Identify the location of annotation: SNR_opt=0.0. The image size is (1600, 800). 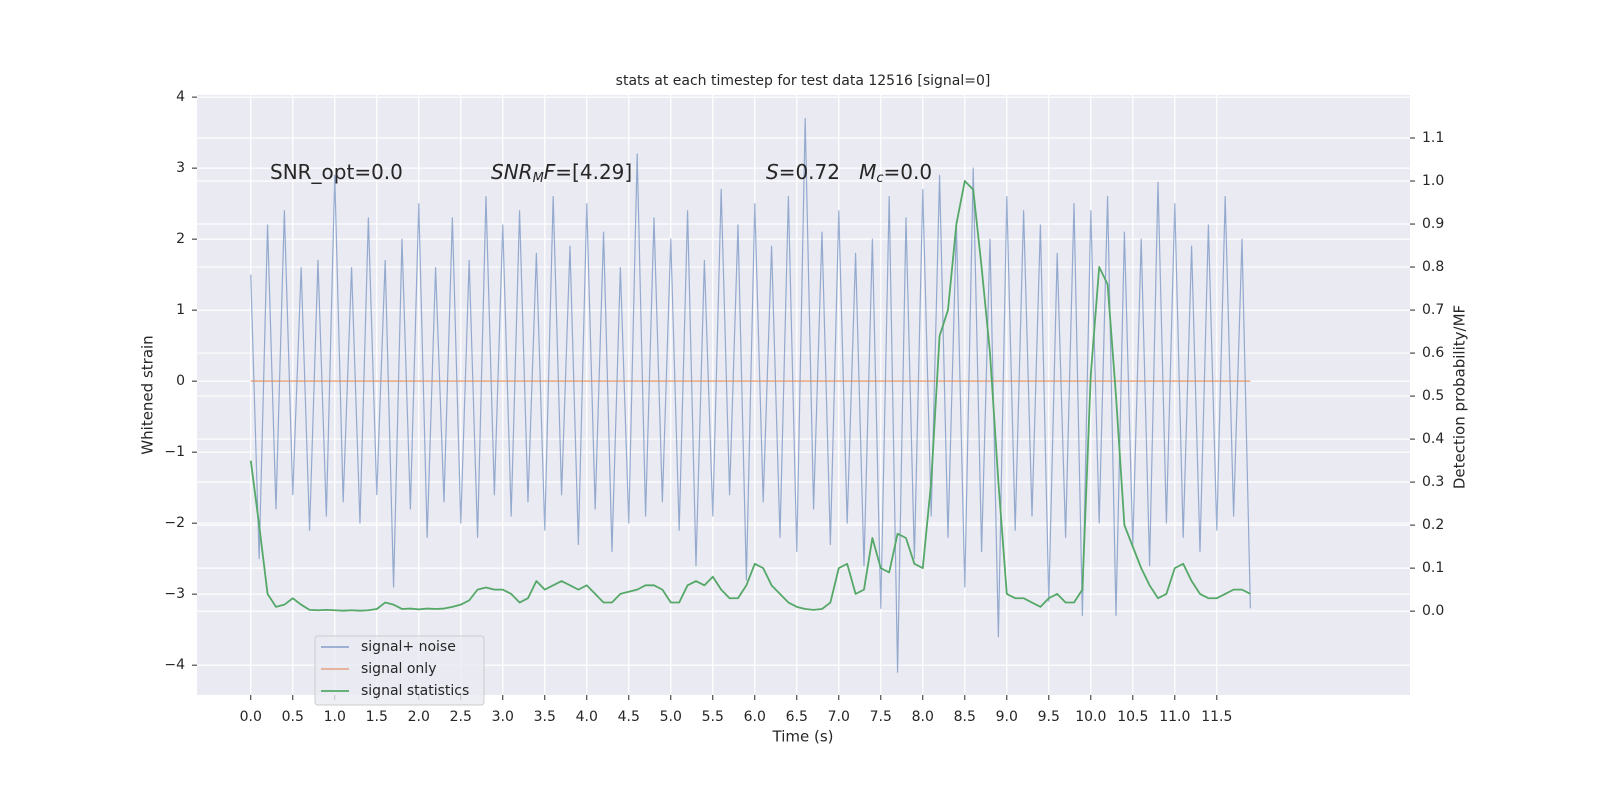
(336, 172).